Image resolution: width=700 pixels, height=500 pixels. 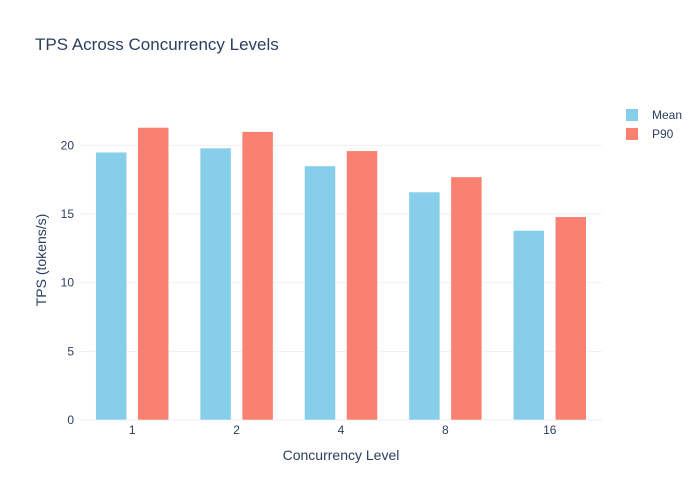 I want to click on x-axis-title: Concurrency Level, so click(x=341, y=455).